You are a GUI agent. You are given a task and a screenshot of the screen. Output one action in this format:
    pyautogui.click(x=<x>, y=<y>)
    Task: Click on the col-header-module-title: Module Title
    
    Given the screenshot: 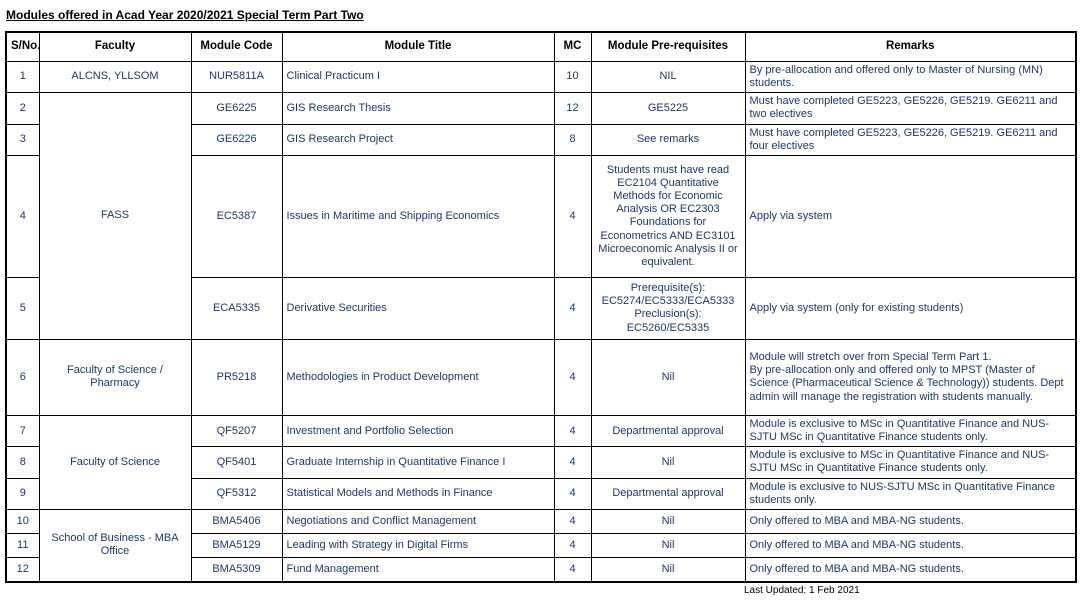 What is the action you would take?
    pyautogui.click(x=418, y=46)
    